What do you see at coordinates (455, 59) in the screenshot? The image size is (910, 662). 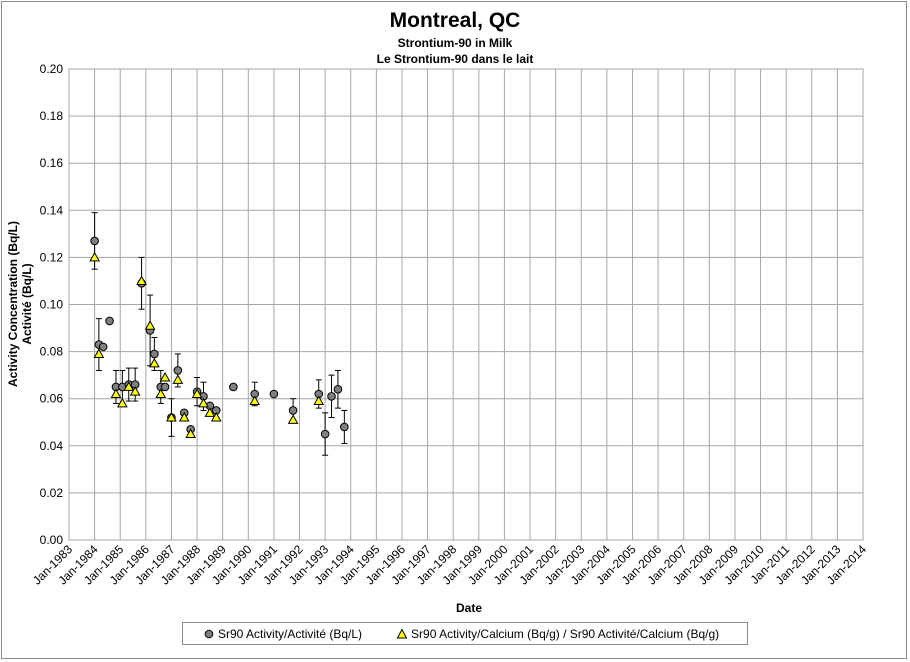 I see `chart-subtitle-2: Le Strontium-90 dans le lait` at bounding box center [455, 59].